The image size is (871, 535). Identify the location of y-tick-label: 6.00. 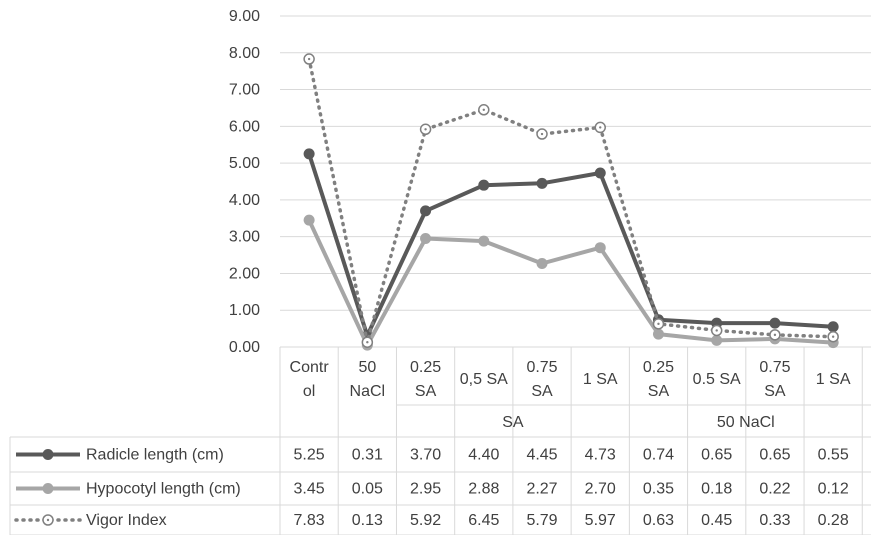
(244, 126).